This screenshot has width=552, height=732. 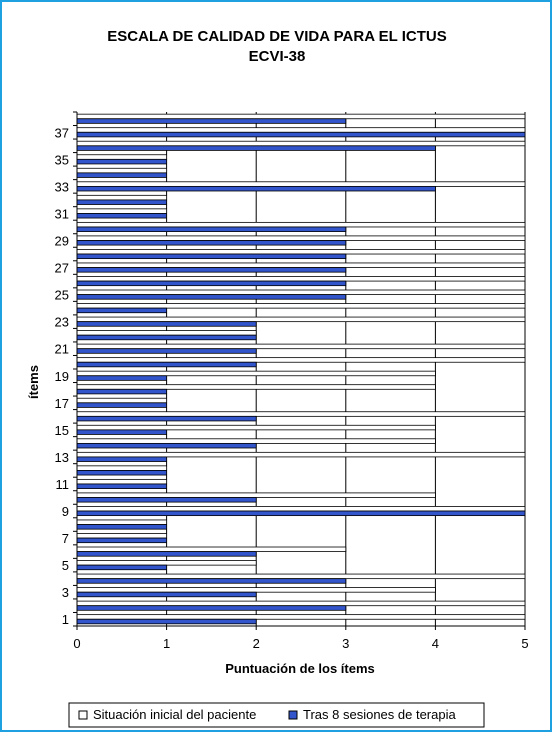 I want to click on x-tick-label: 2, so click(x=256, y=643).